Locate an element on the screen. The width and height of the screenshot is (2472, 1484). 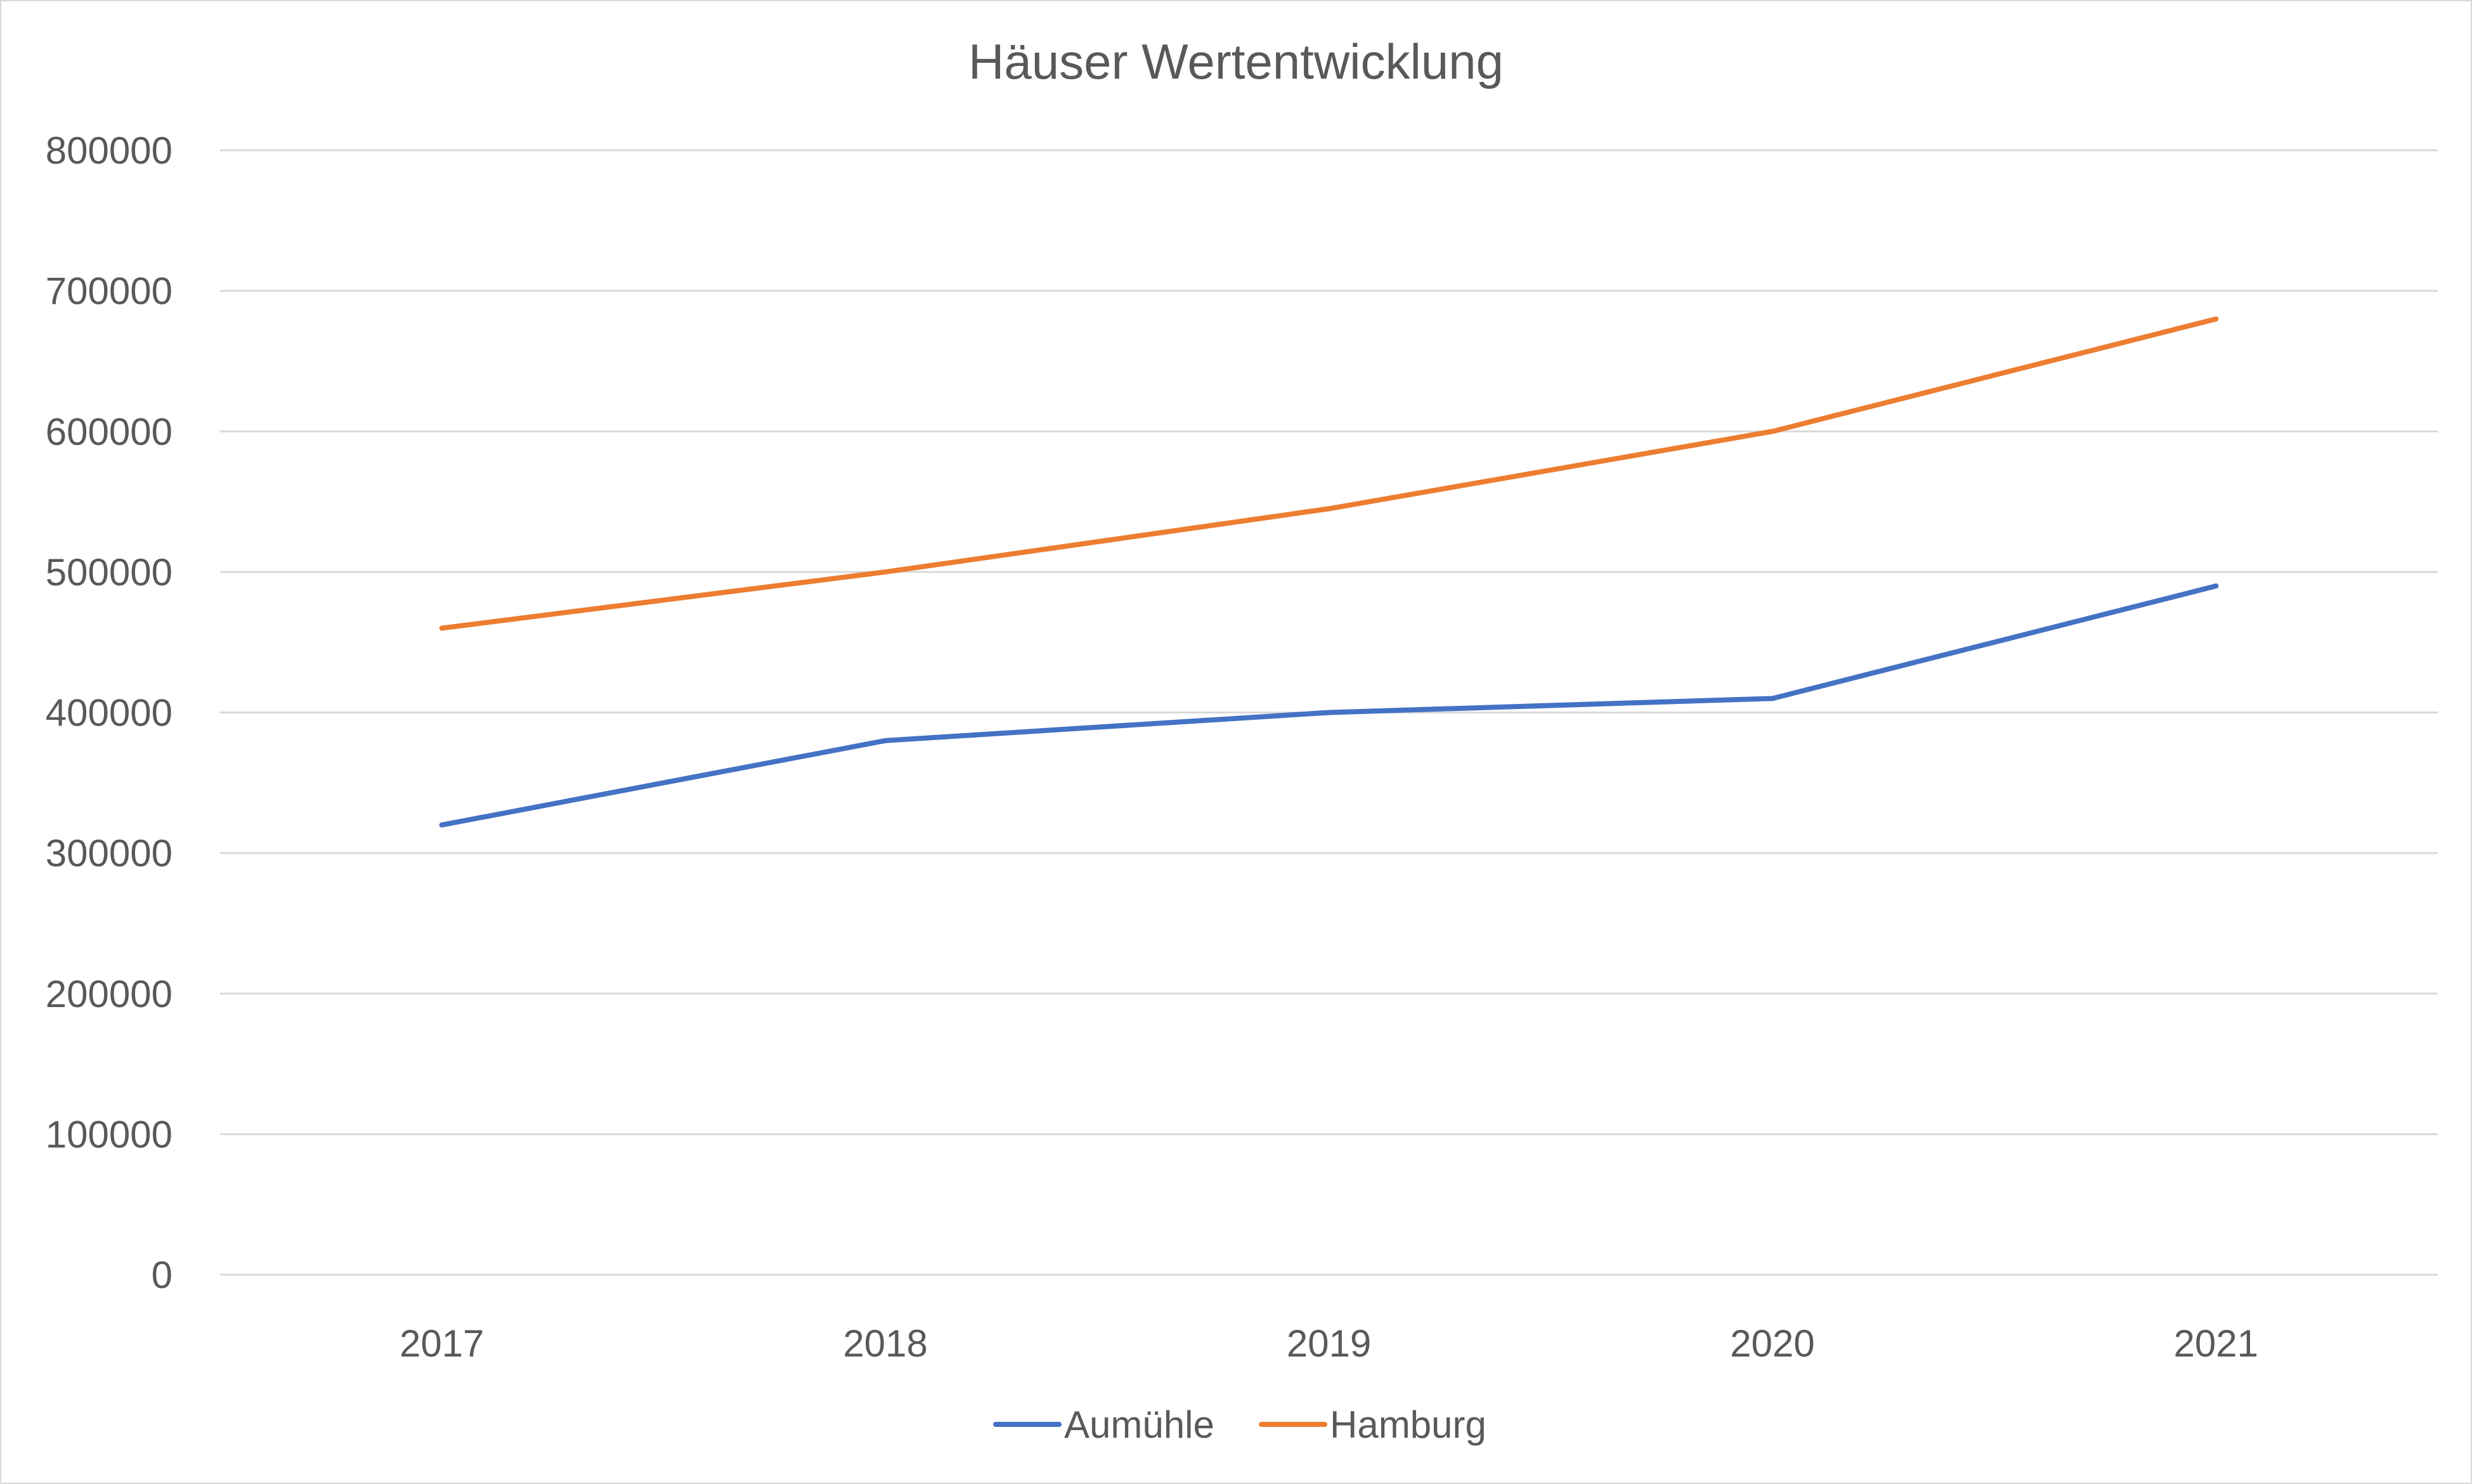
y-tick-label: 300000 is located at coordinates (109, 853).